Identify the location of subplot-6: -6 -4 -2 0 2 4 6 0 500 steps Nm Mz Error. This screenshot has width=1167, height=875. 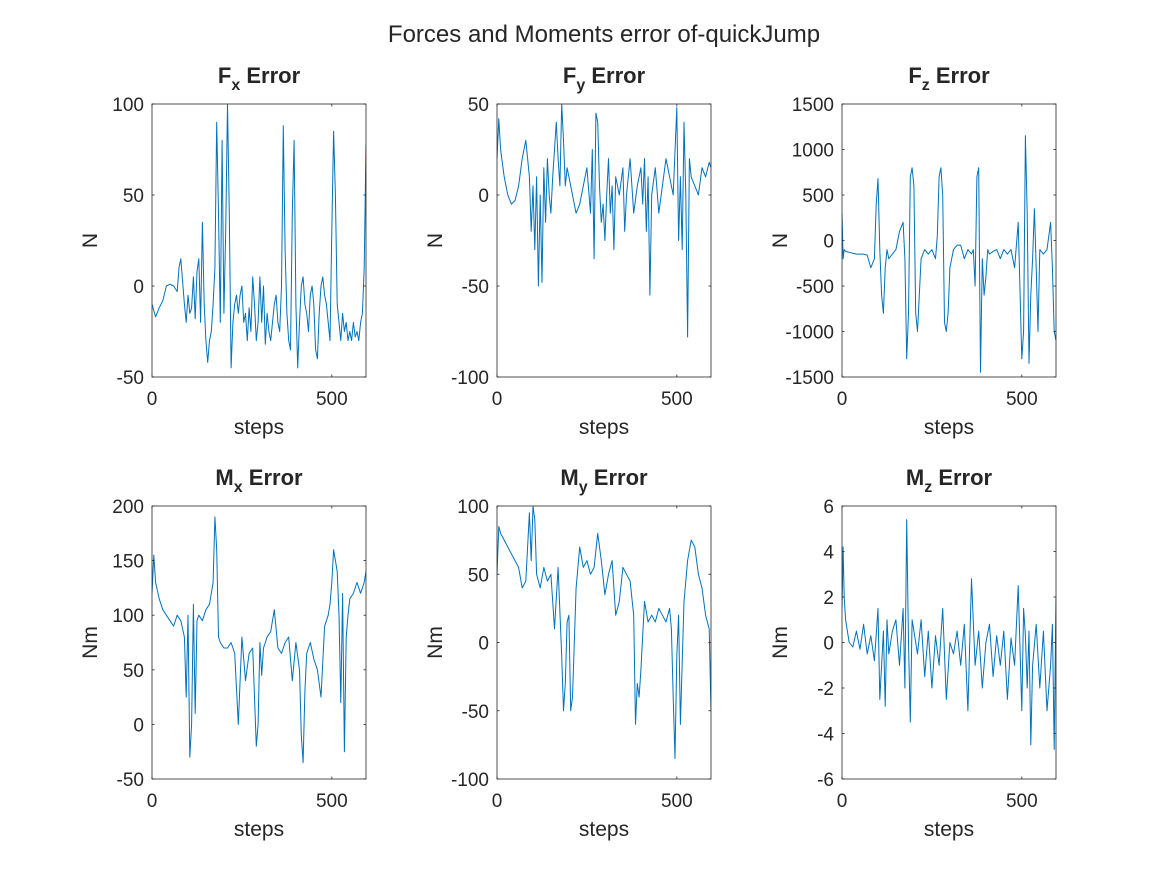
(913, 653).